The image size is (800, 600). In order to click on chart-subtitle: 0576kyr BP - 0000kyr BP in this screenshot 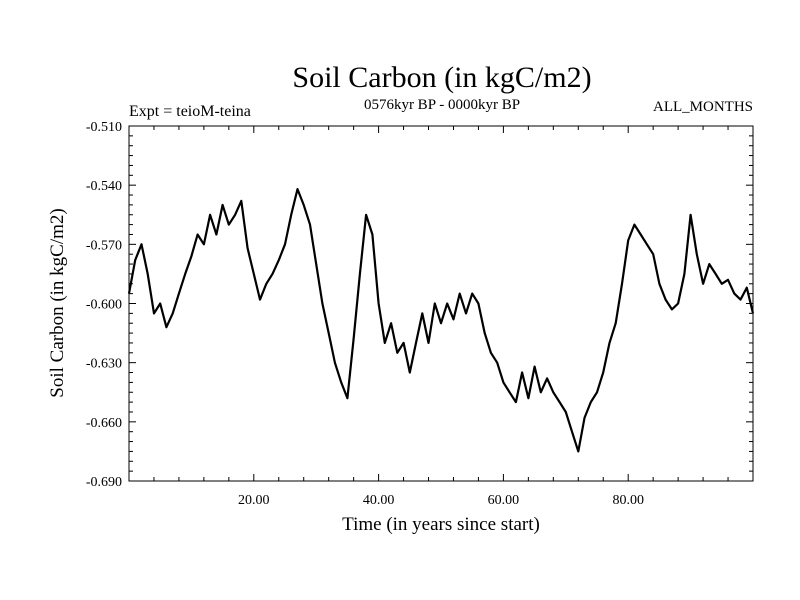, I will do `click(442, 105)`.